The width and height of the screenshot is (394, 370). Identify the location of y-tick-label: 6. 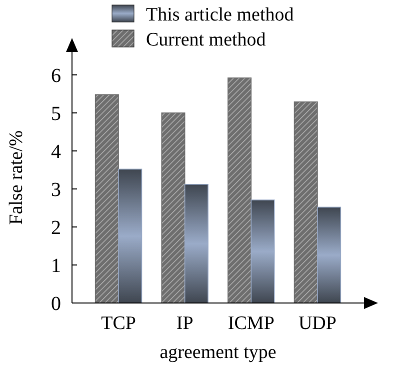
(56, 75).